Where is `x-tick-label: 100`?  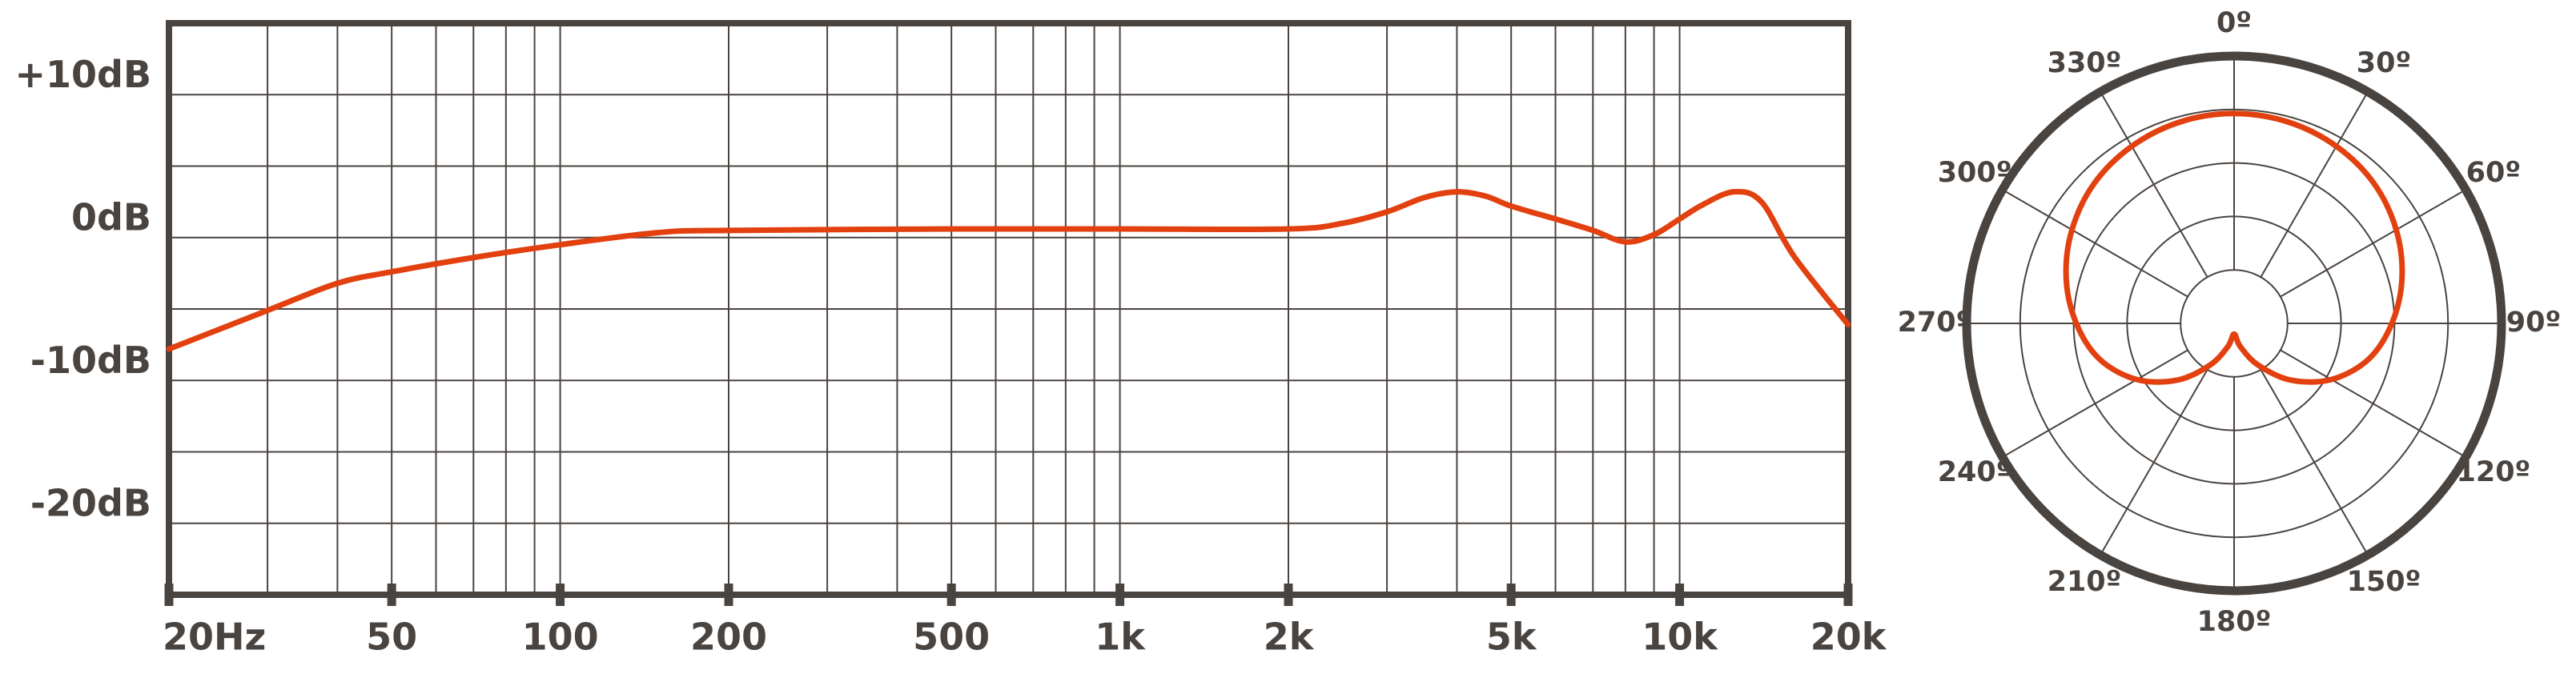
x-tick-label: 100 is located at coordinates (560, 637).